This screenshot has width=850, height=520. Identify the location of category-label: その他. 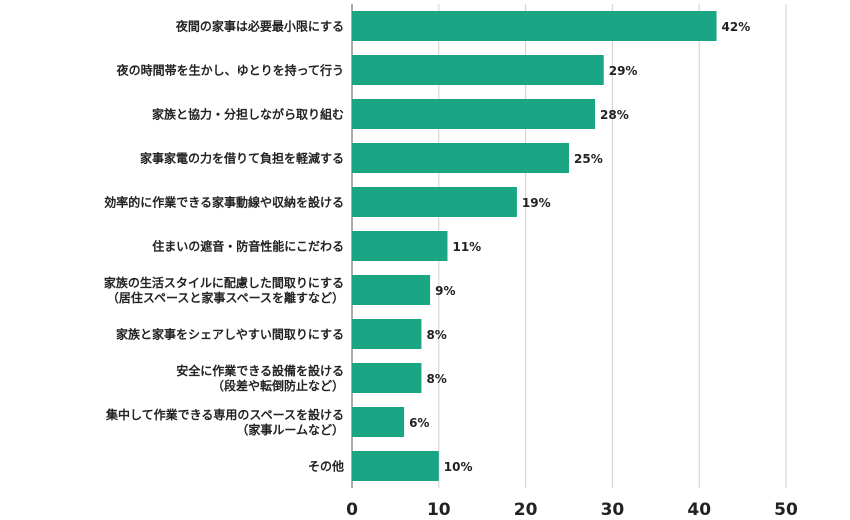
(326, 466).